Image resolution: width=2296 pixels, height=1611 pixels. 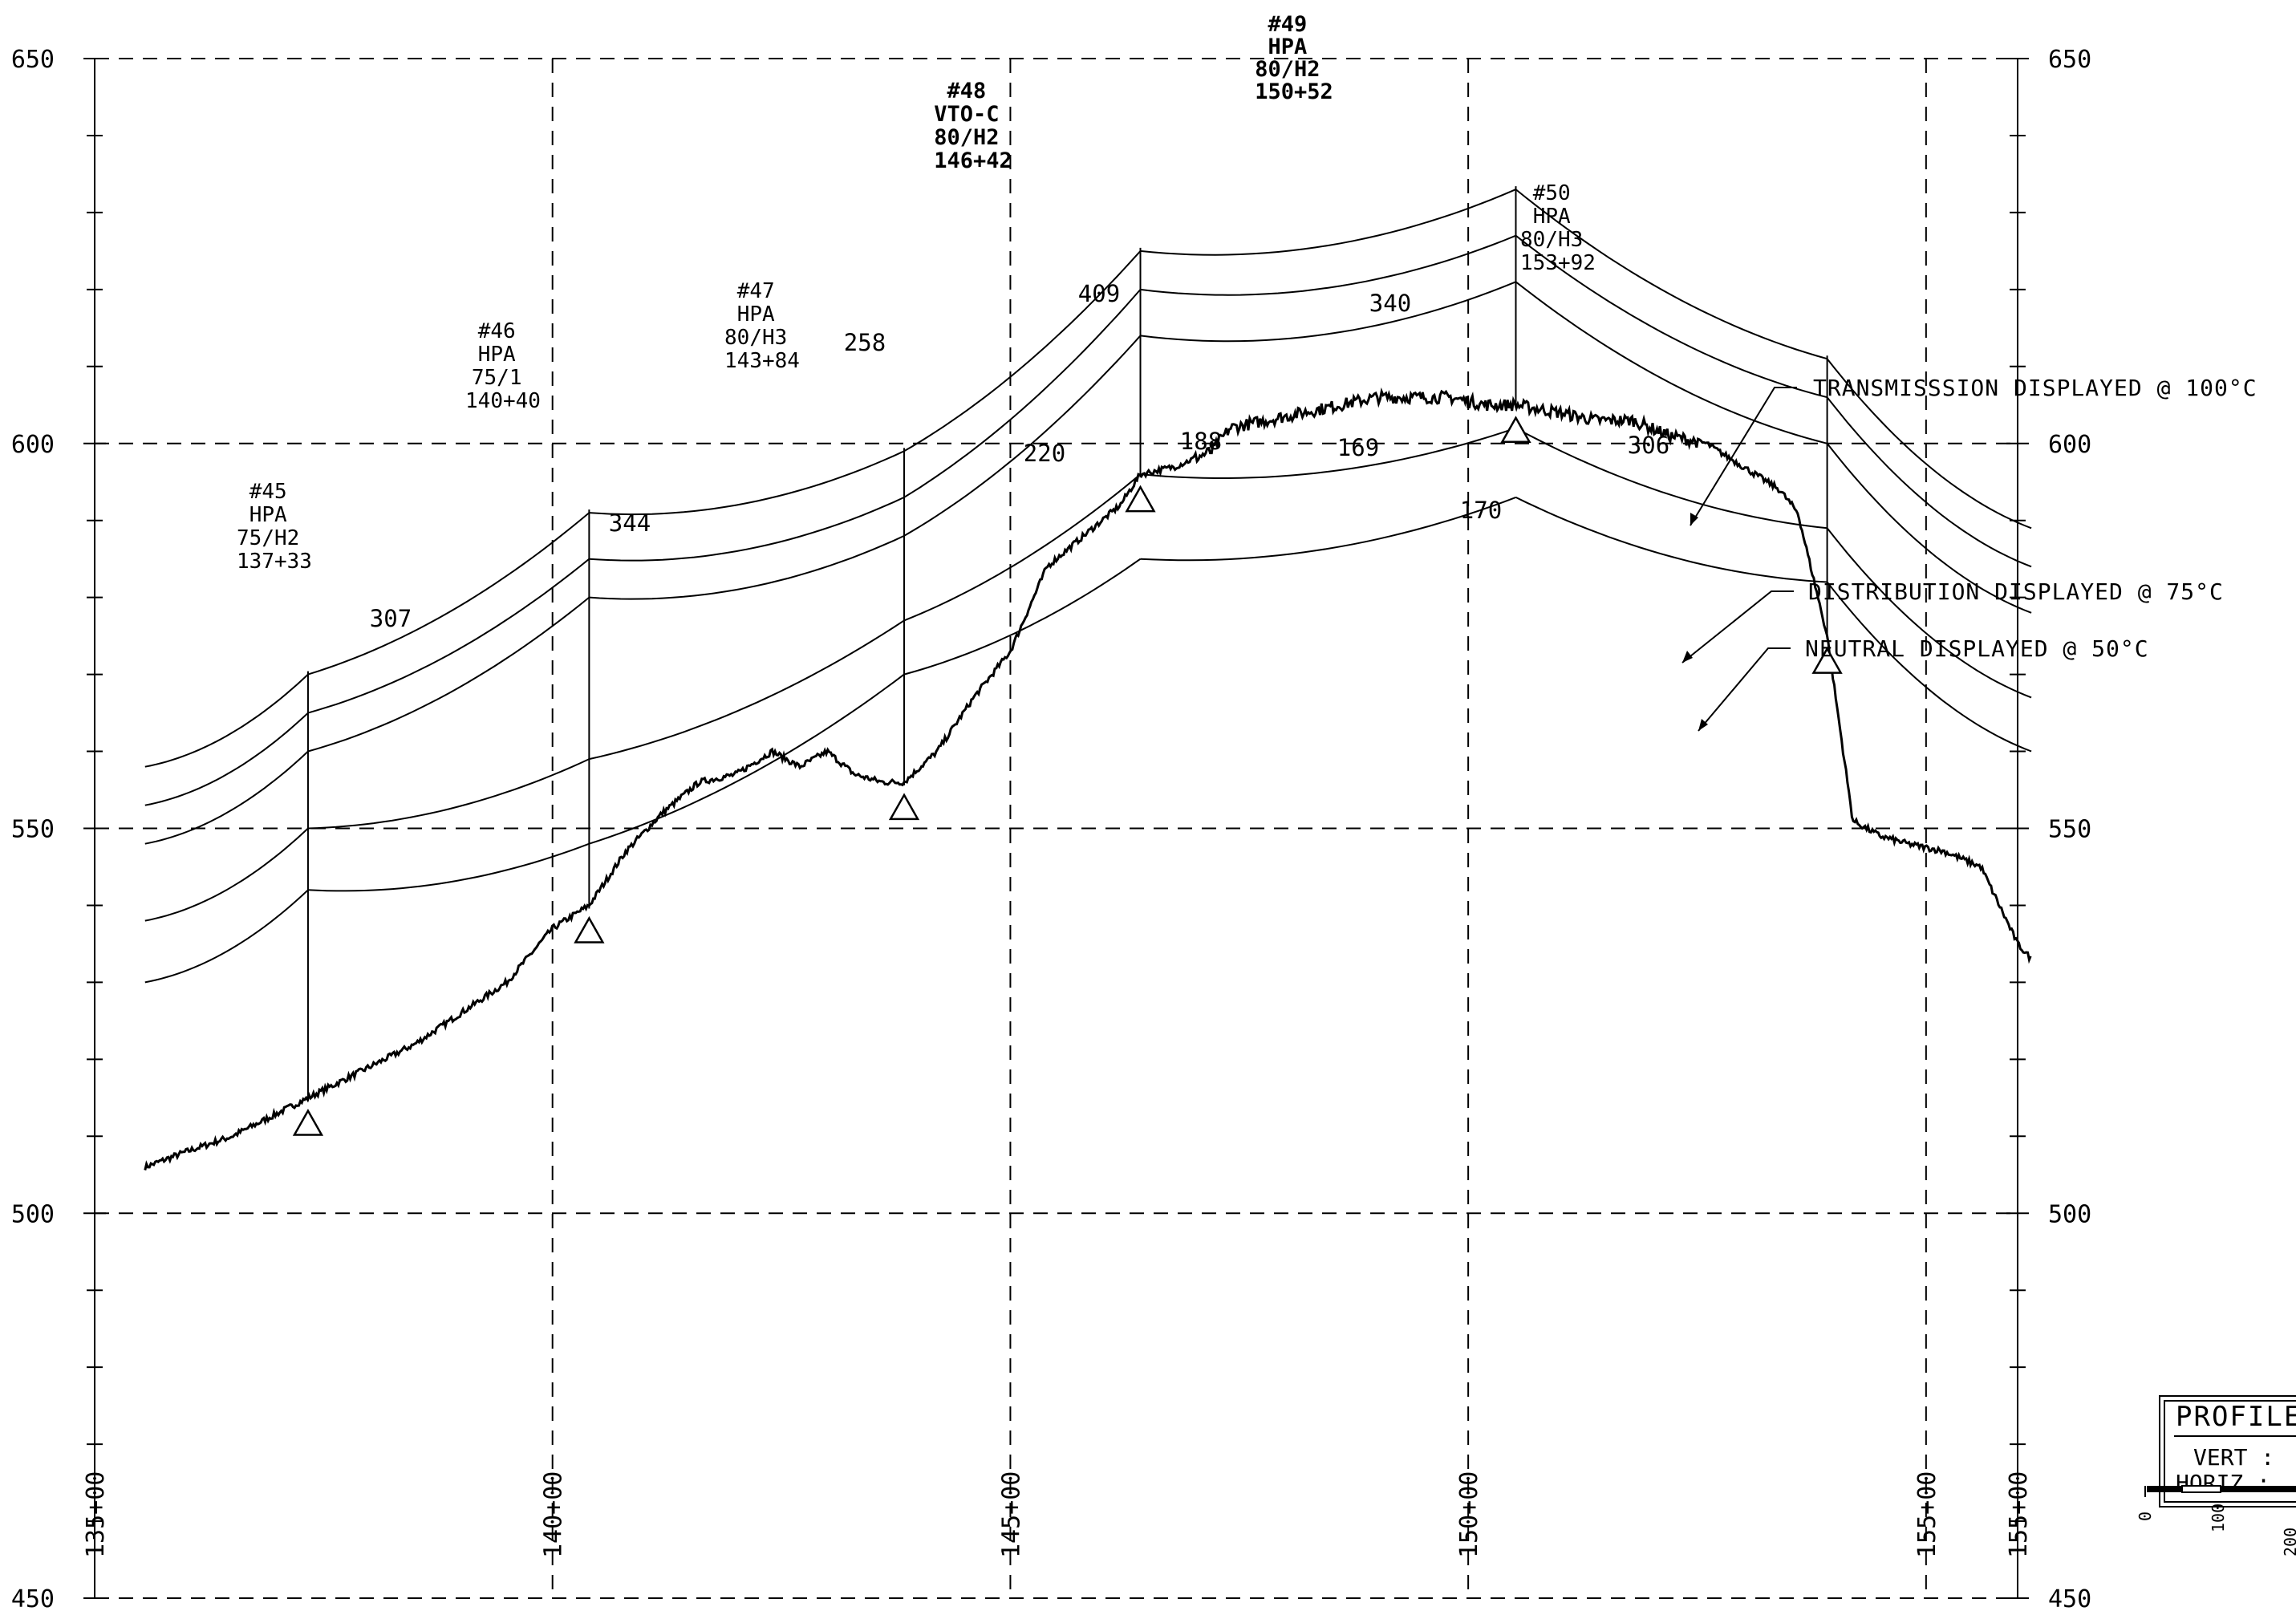 I want to click on legend-distribution: DISTRIBUTION DISPLAYED @ 75°C, so click(x=1952, y=620).